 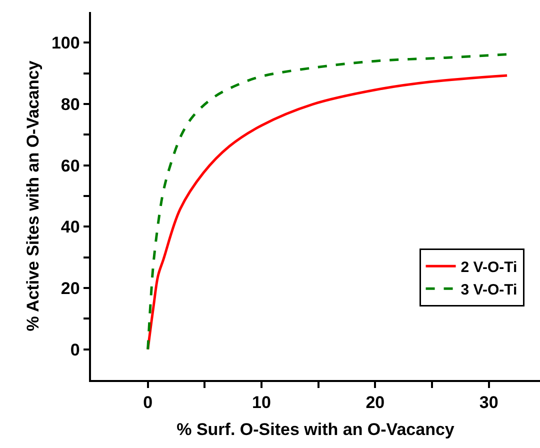 I want to click on y-tick-label: 0, so click(x=75, y=350).